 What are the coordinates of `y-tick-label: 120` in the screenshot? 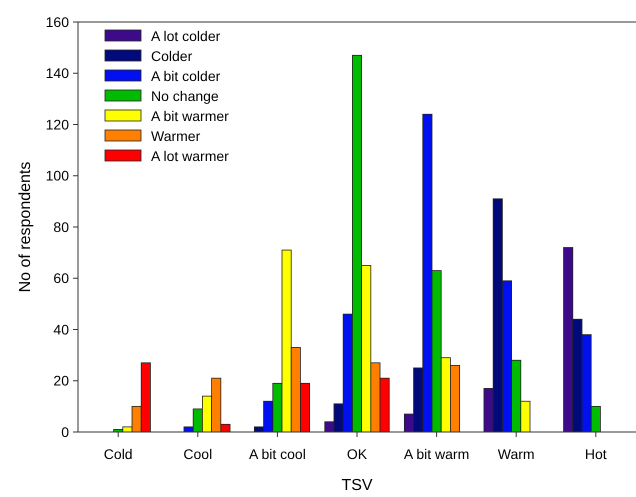 It's located at (58, 124).